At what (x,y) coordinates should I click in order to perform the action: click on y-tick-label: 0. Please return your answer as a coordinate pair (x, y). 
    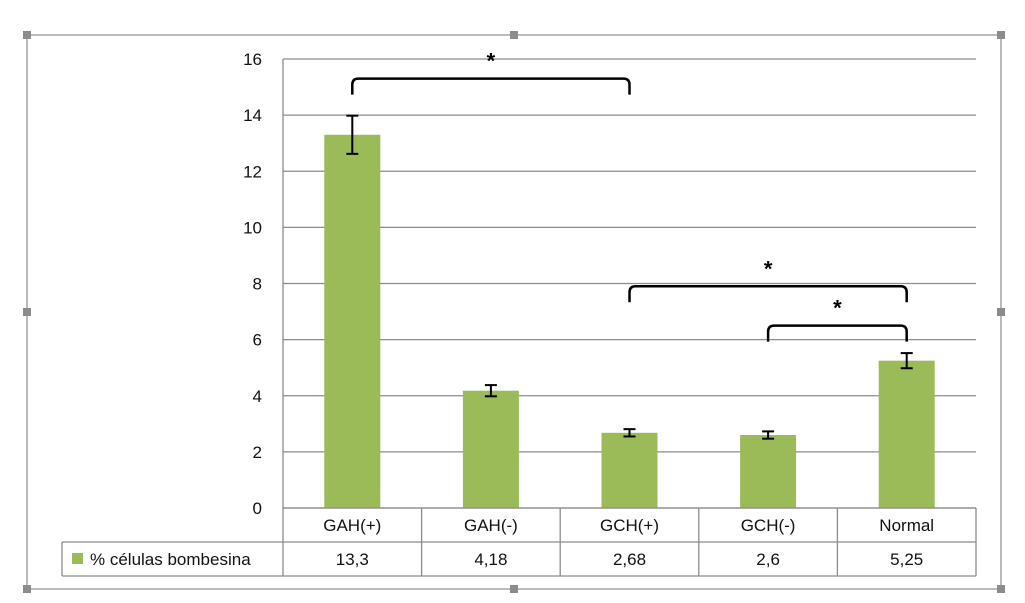
    Looking at the image, I should click on (257, 508).